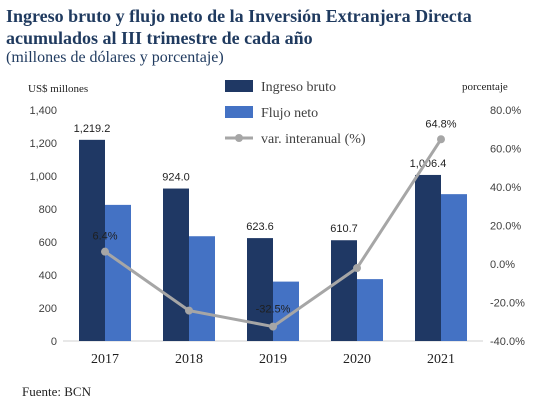  Describe the element at coordinates (105, 359) in the screenshot. I see `x-tick-label: 2017` at that location.